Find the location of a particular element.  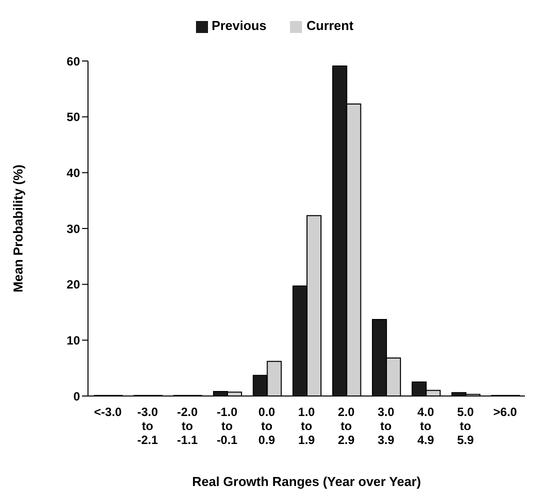

x-tick-label: -1.0 to -0.1 is located at coordinates (227, 426).